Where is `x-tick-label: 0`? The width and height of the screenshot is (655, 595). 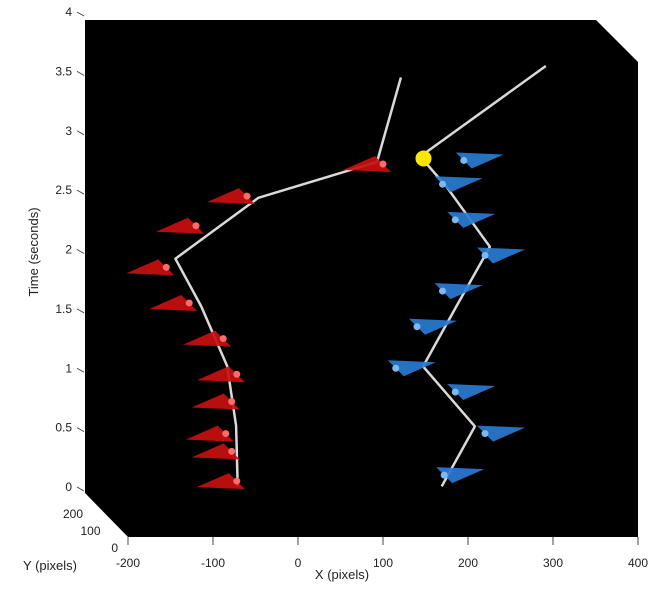 x-tick-label: 0 is located at coordinates (298, 563).